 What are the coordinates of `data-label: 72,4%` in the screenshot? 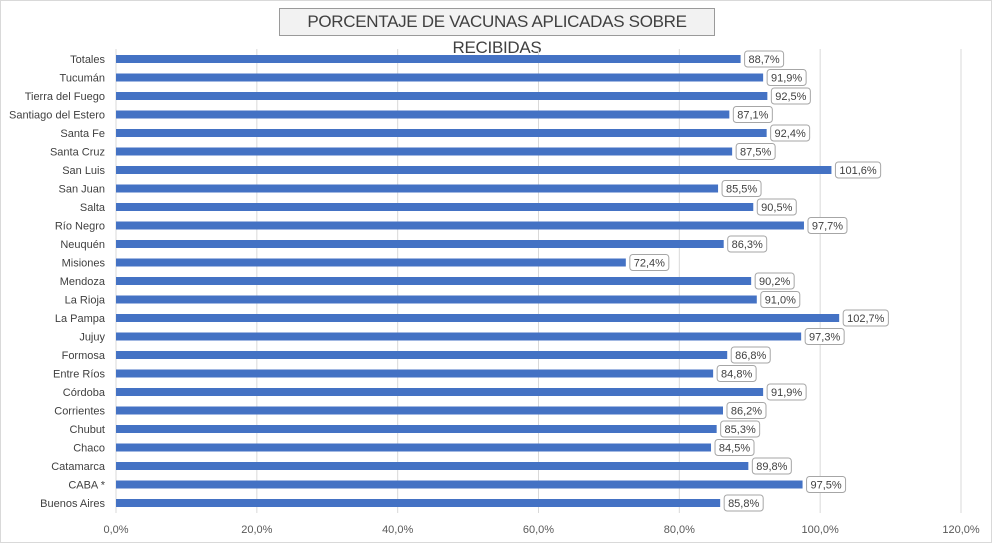 It's located at (649, 264).